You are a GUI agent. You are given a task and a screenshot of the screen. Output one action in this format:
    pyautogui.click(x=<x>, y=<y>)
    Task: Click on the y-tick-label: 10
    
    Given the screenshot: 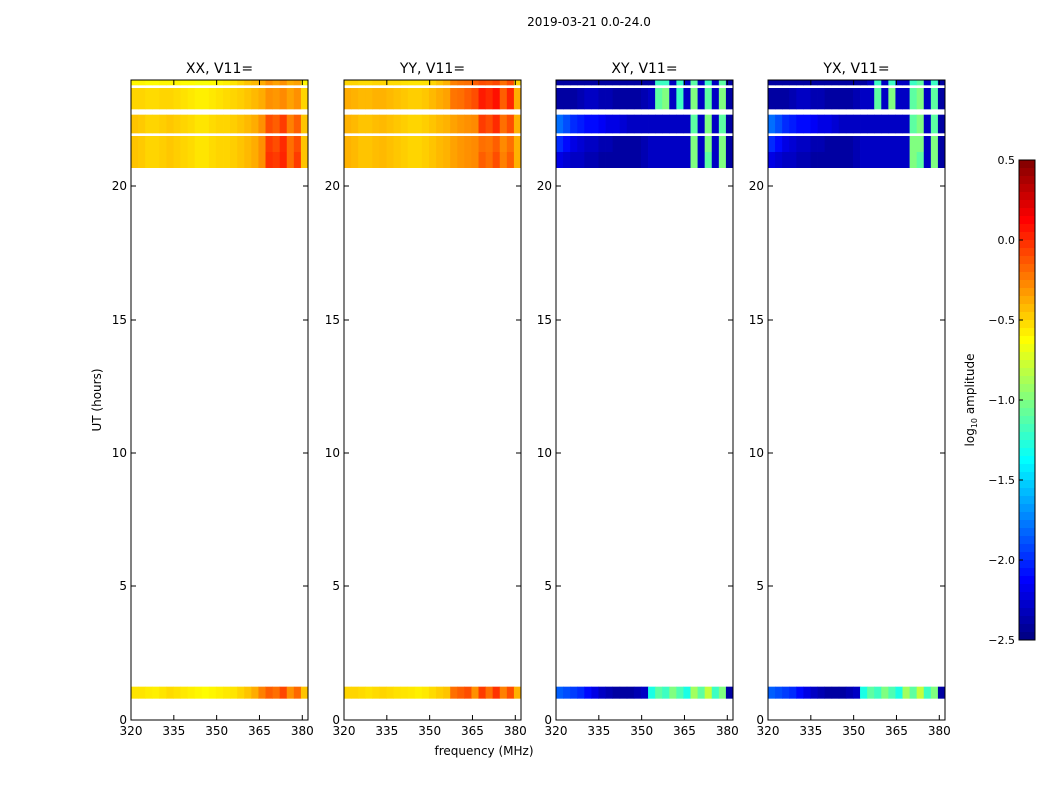 What is the action you would take?
    pyautogui.click(x=332, y=453)
    